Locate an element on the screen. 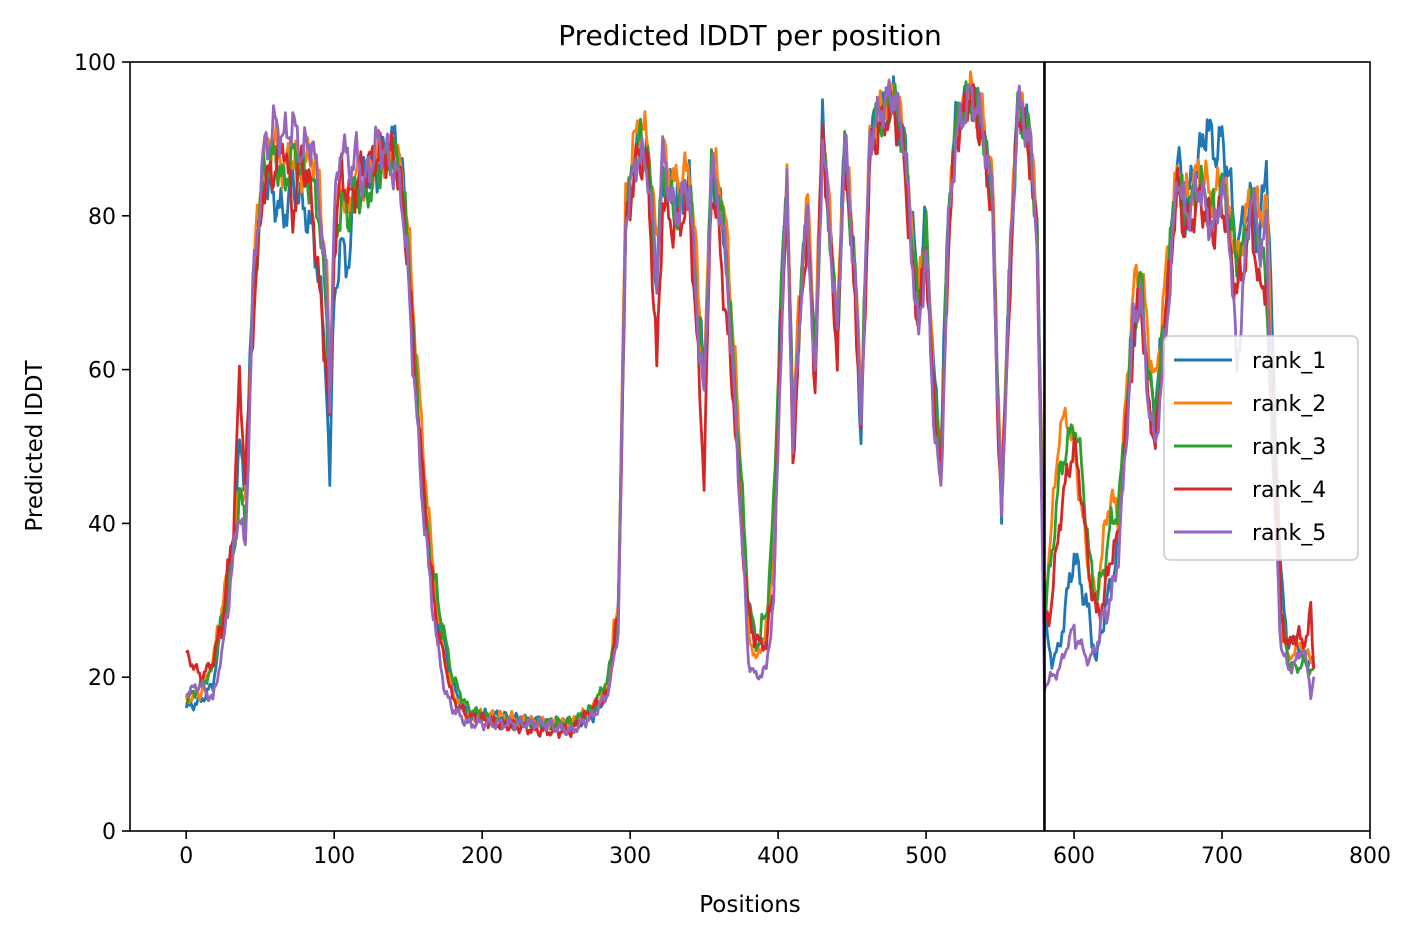 This screenshot has height=939, width=1418. y-tick-label: 40 is located at coordinates (102, 524).